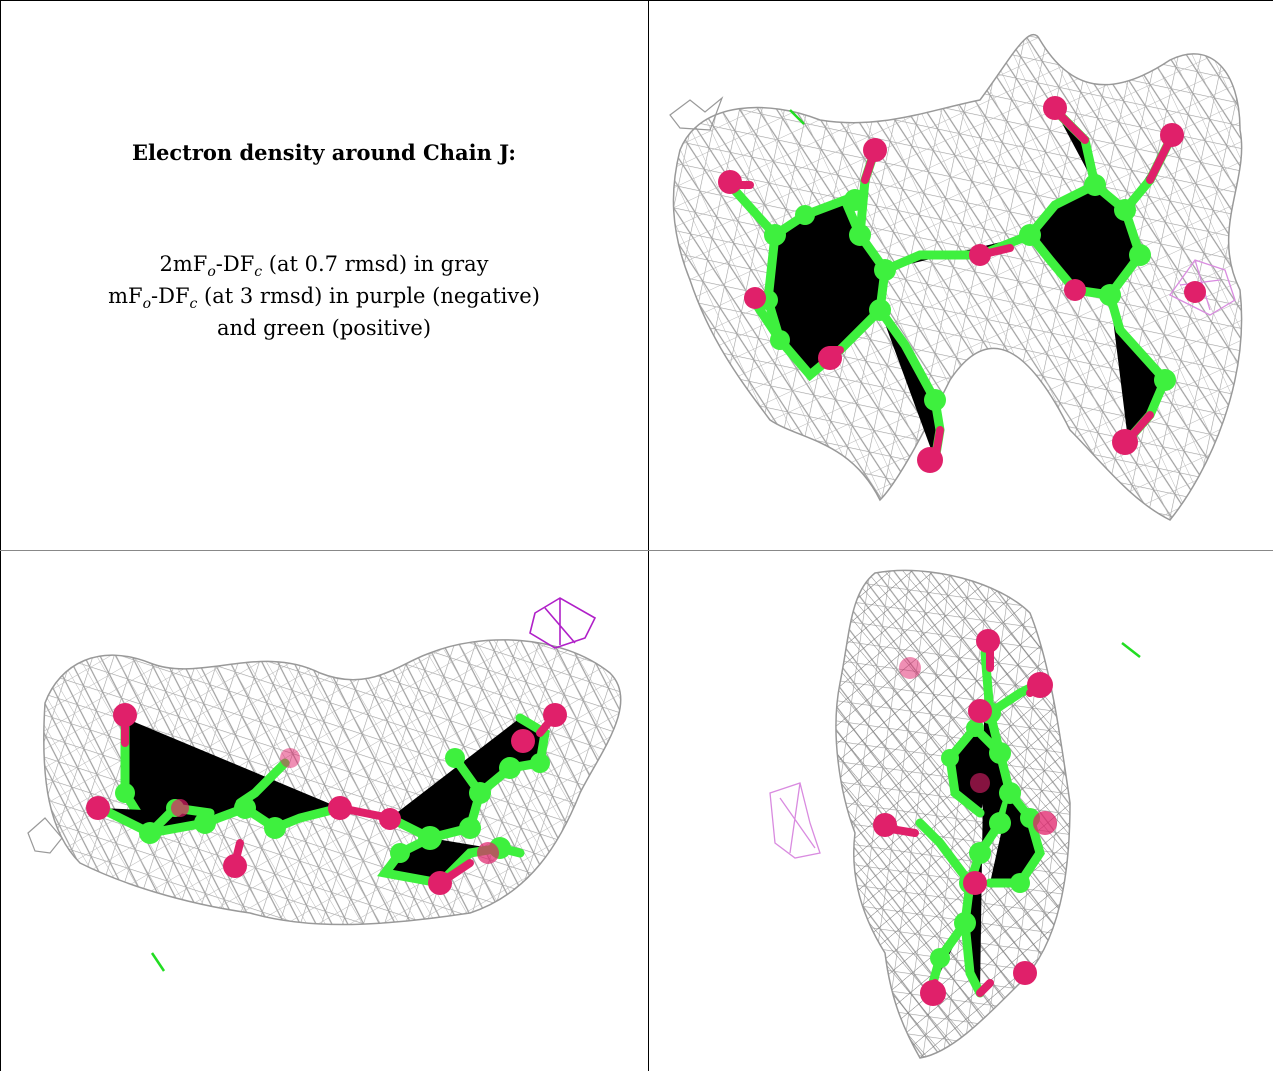 The height and width of the screenshot is (1071, 1273). What do you see at coordinates (324, 328) in the screenshot?
I see `legend-line-positive: and green (positive)` at bounding box center [324, 328].